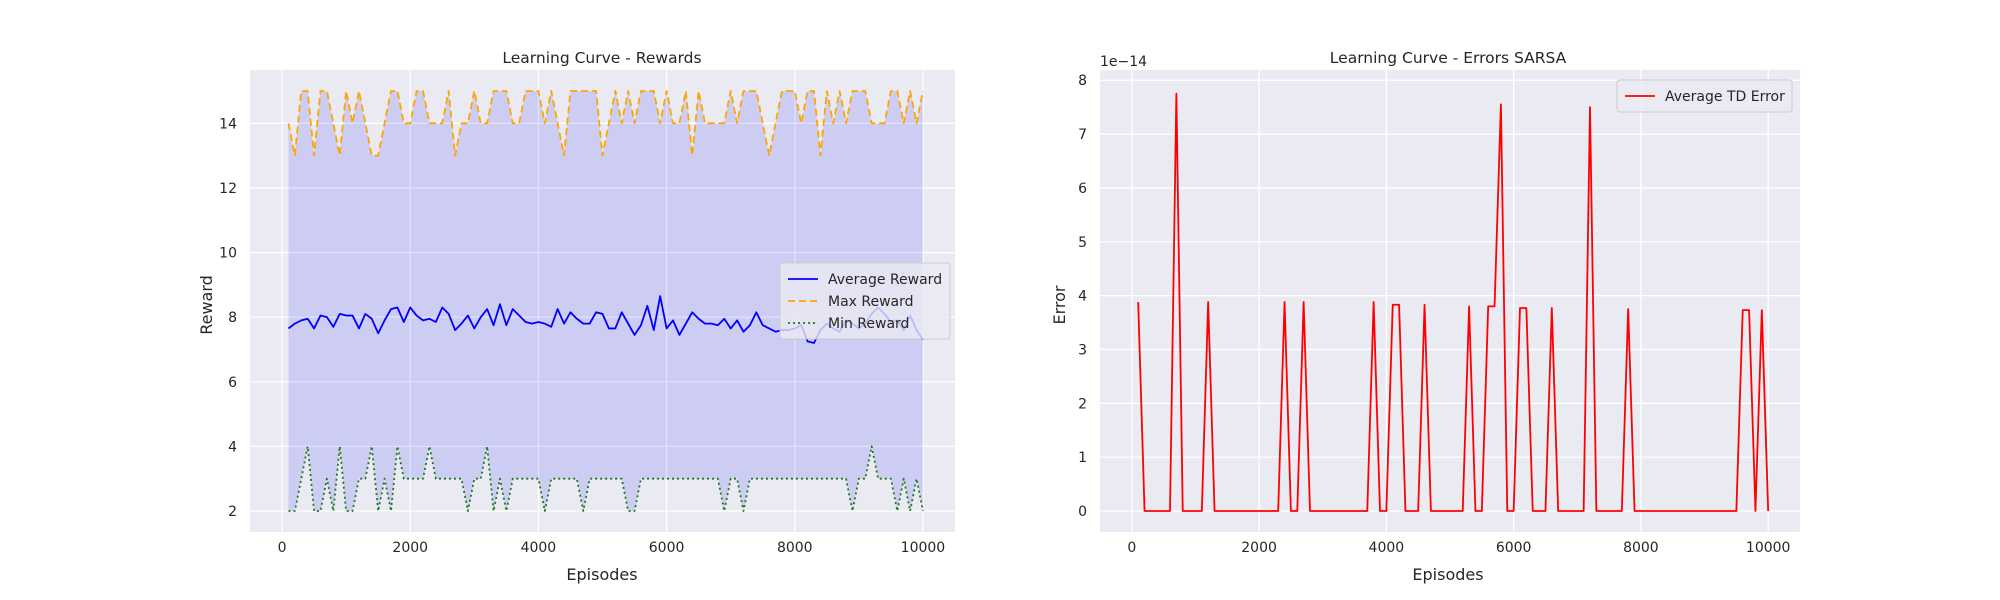 Image resolution: width=2000 pixels, height=600 pixels. Describe the element at coordinates (206, 305) in the screenshot. I see `y-axis-label: Reward` at that location.